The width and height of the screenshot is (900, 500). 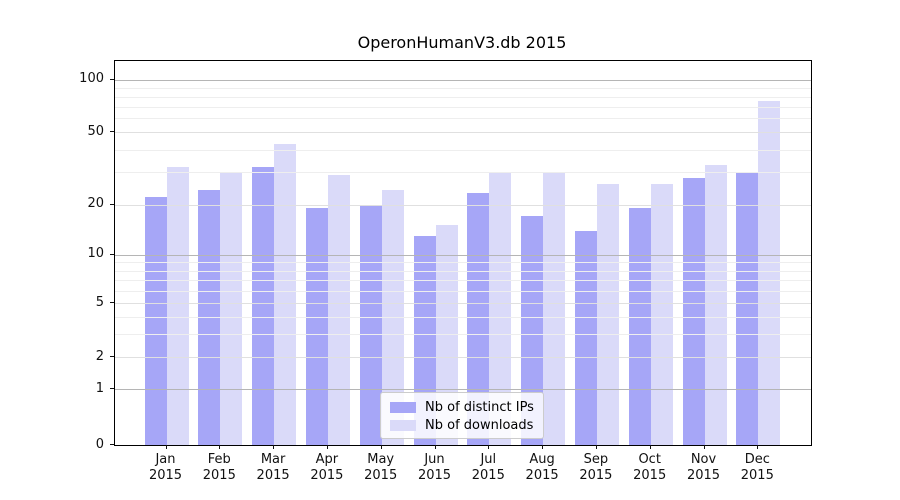 What do you see at coordinates (462, 42) in the screenshot?
I see `chart-title: OperonHumanV3.db 2015` at bounding box center [462, 42].